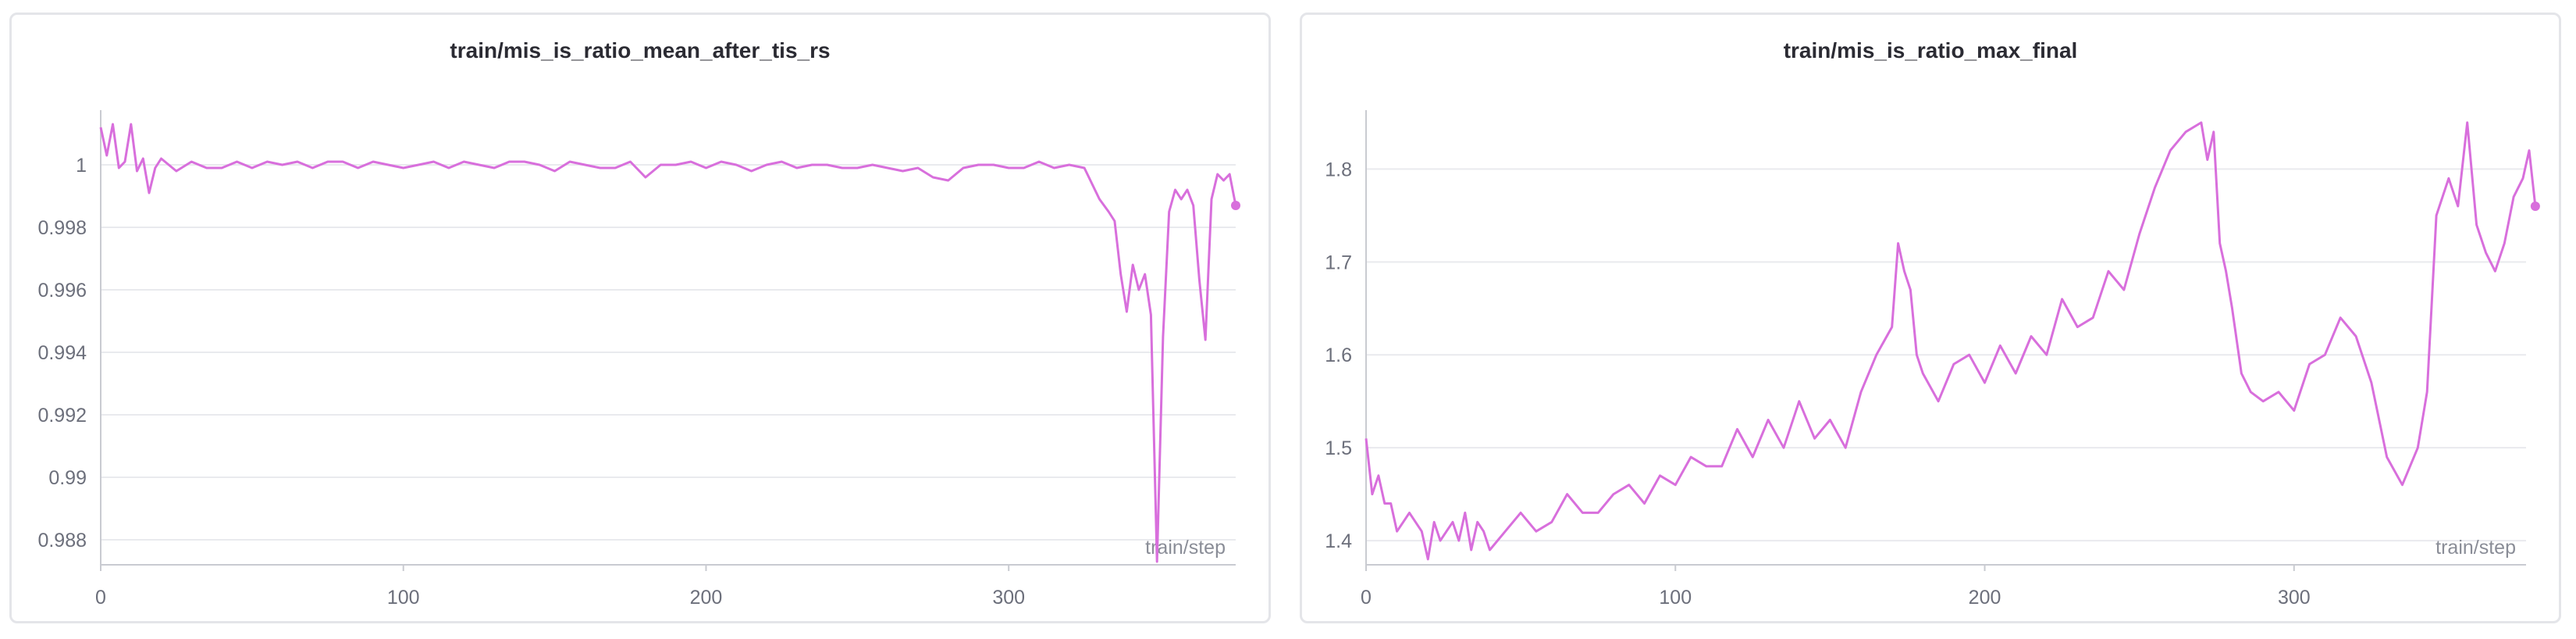 Image resolution: width=2576 pixels, height=639 pixels. What do you see at coordinates (62, 541) in the screenshot?
I see `y-tick-label: 0.988` at bounding box center [62, 541].